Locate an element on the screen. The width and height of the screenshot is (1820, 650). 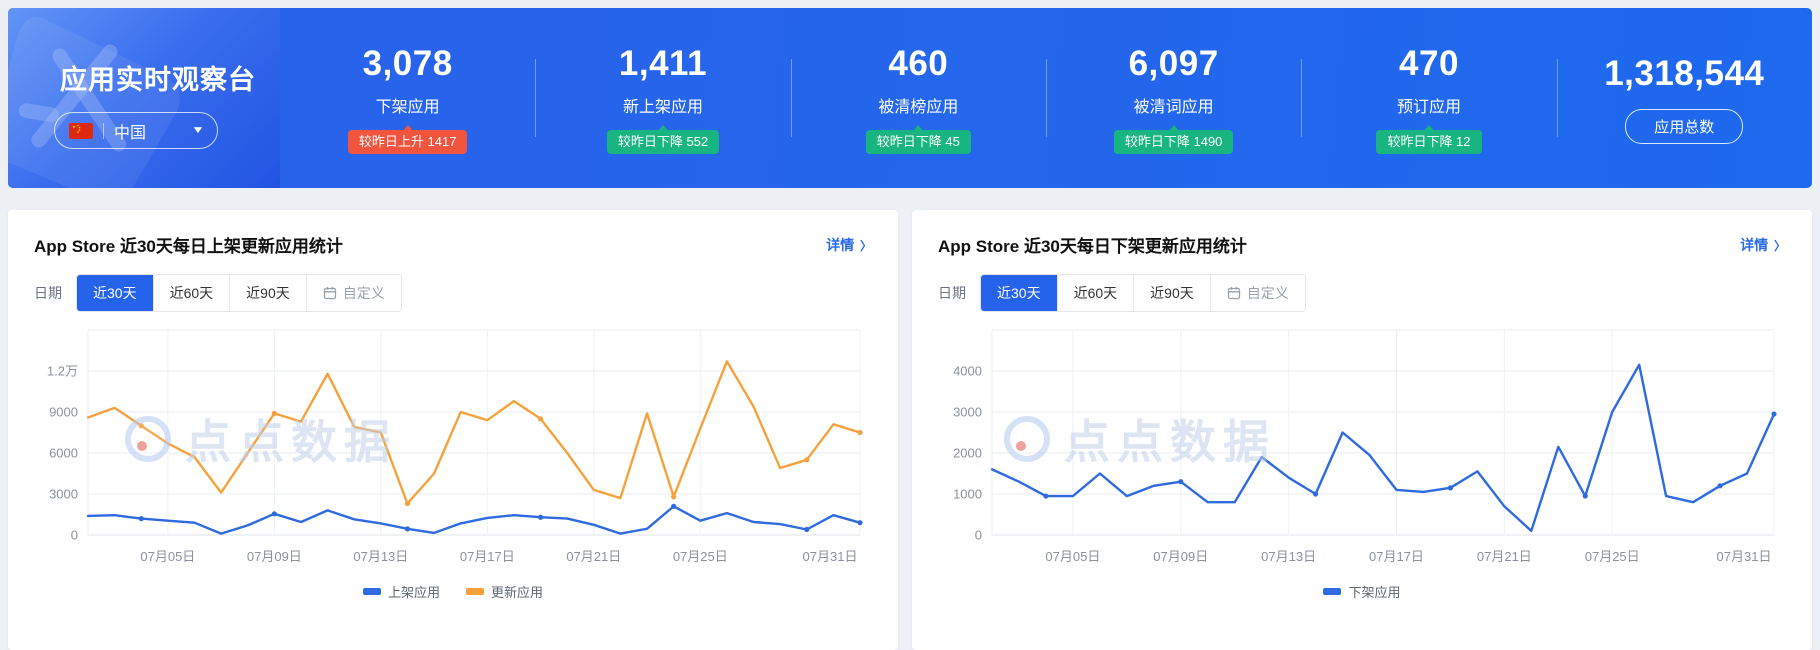
stat-value: 3,078 is located at coordinates (407, 64).